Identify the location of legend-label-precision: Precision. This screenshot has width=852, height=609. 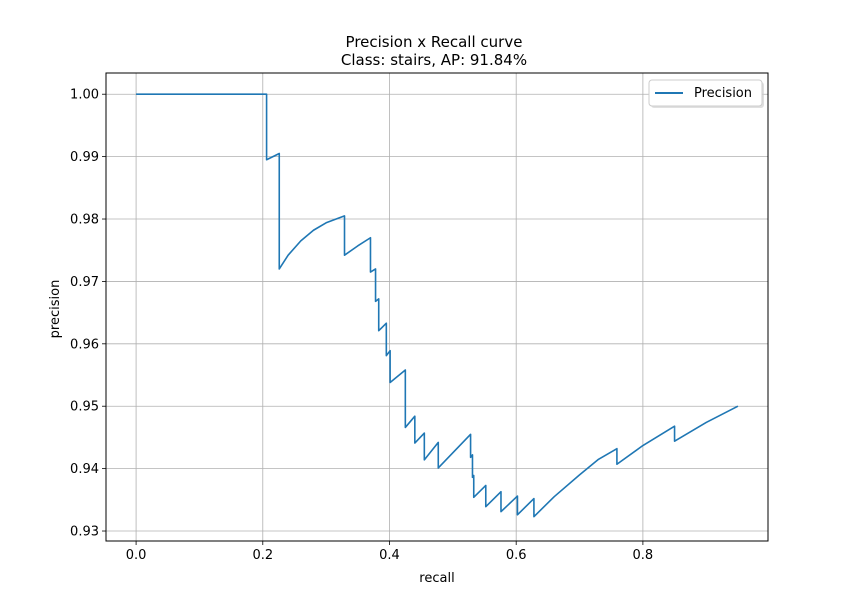
(723, 93).